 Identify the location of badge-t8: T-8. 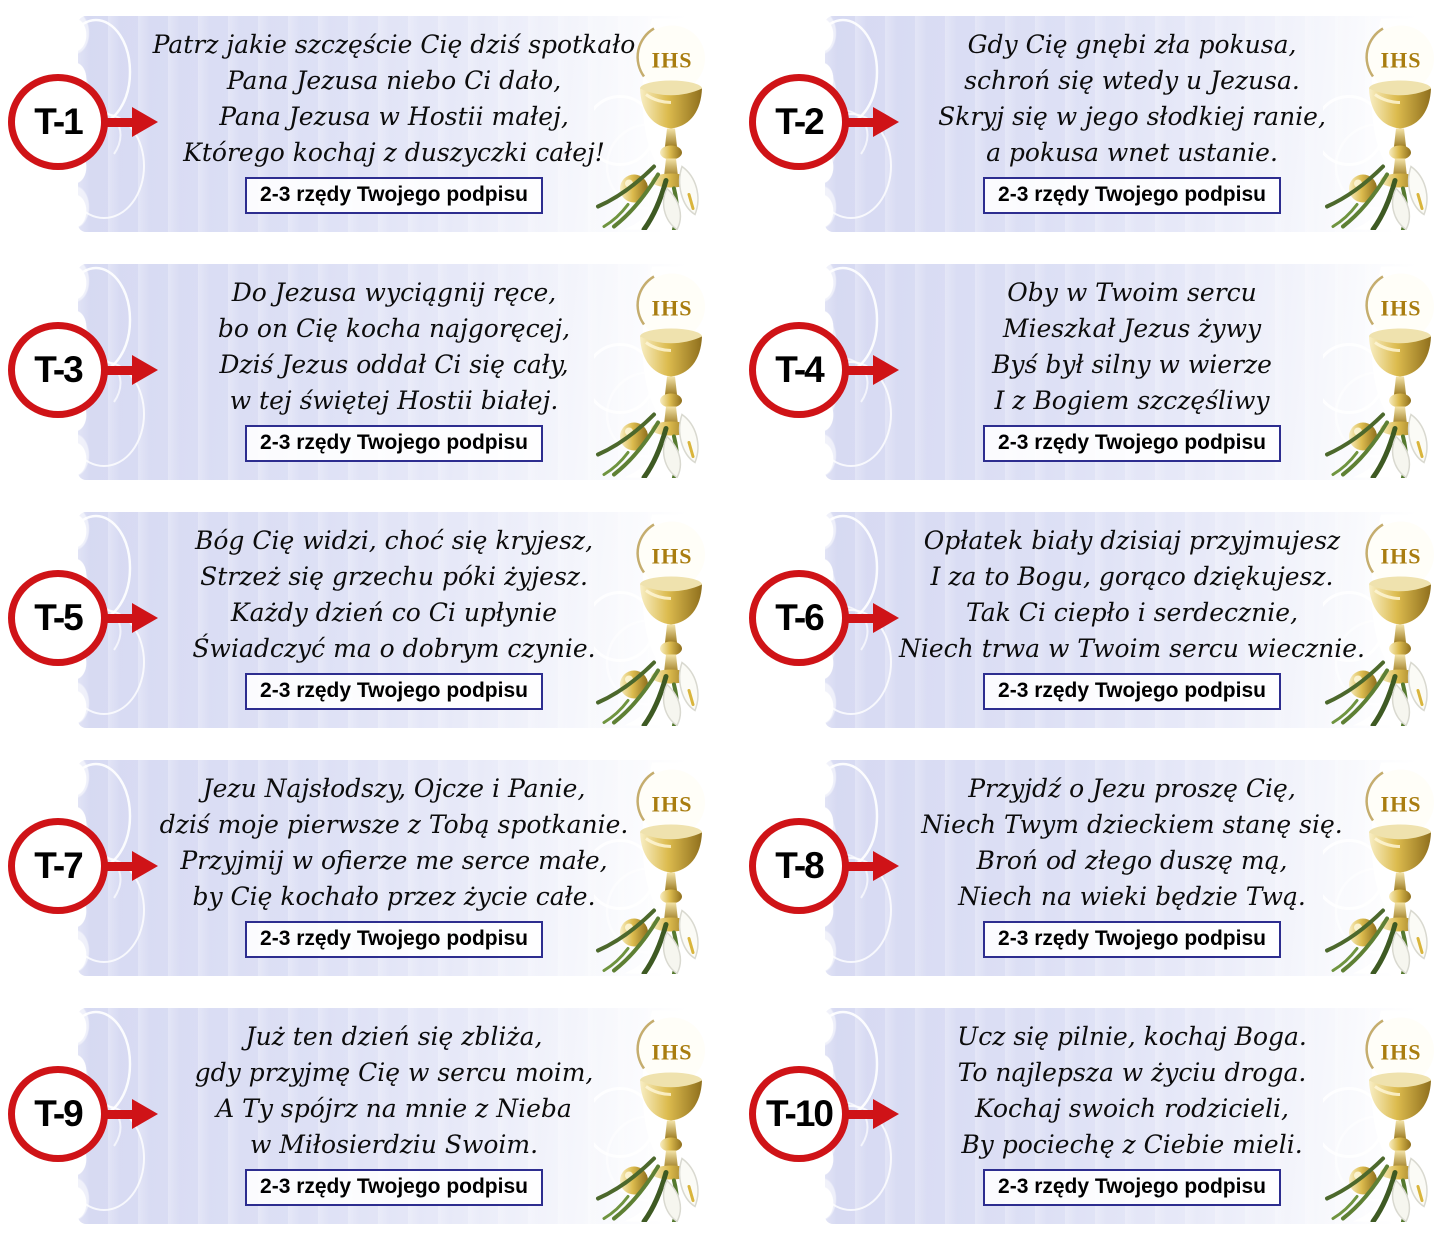
(824, 866).